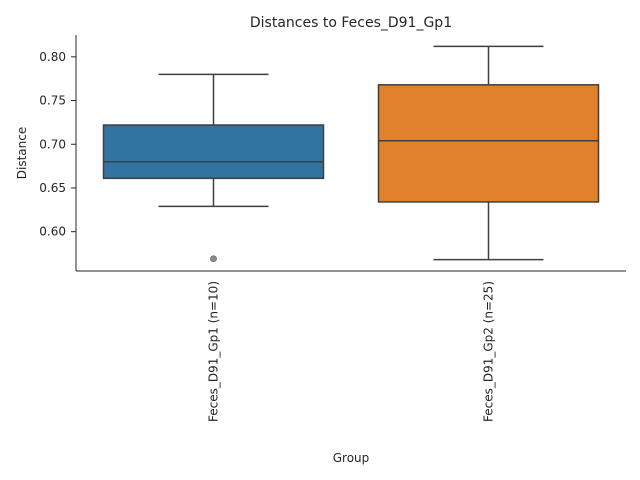  Describe the element at coordinates (214, 351) in the screenshot. I see `x-tick-label: Feces_D91_Gp1 (n=10)` at that location.